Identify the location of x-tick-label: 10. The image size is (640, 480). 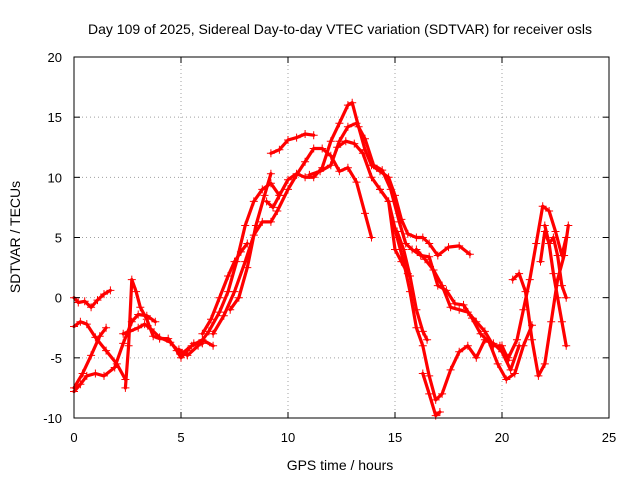
(288, 437).